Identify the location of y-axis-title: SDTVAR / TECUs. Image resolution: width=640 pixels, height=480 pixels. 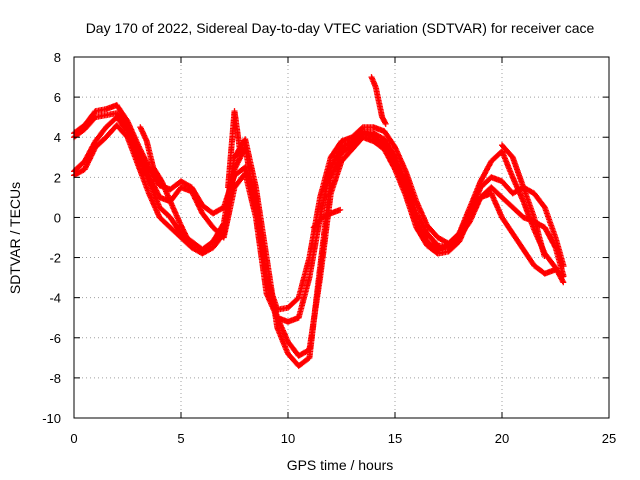
(15, 238).